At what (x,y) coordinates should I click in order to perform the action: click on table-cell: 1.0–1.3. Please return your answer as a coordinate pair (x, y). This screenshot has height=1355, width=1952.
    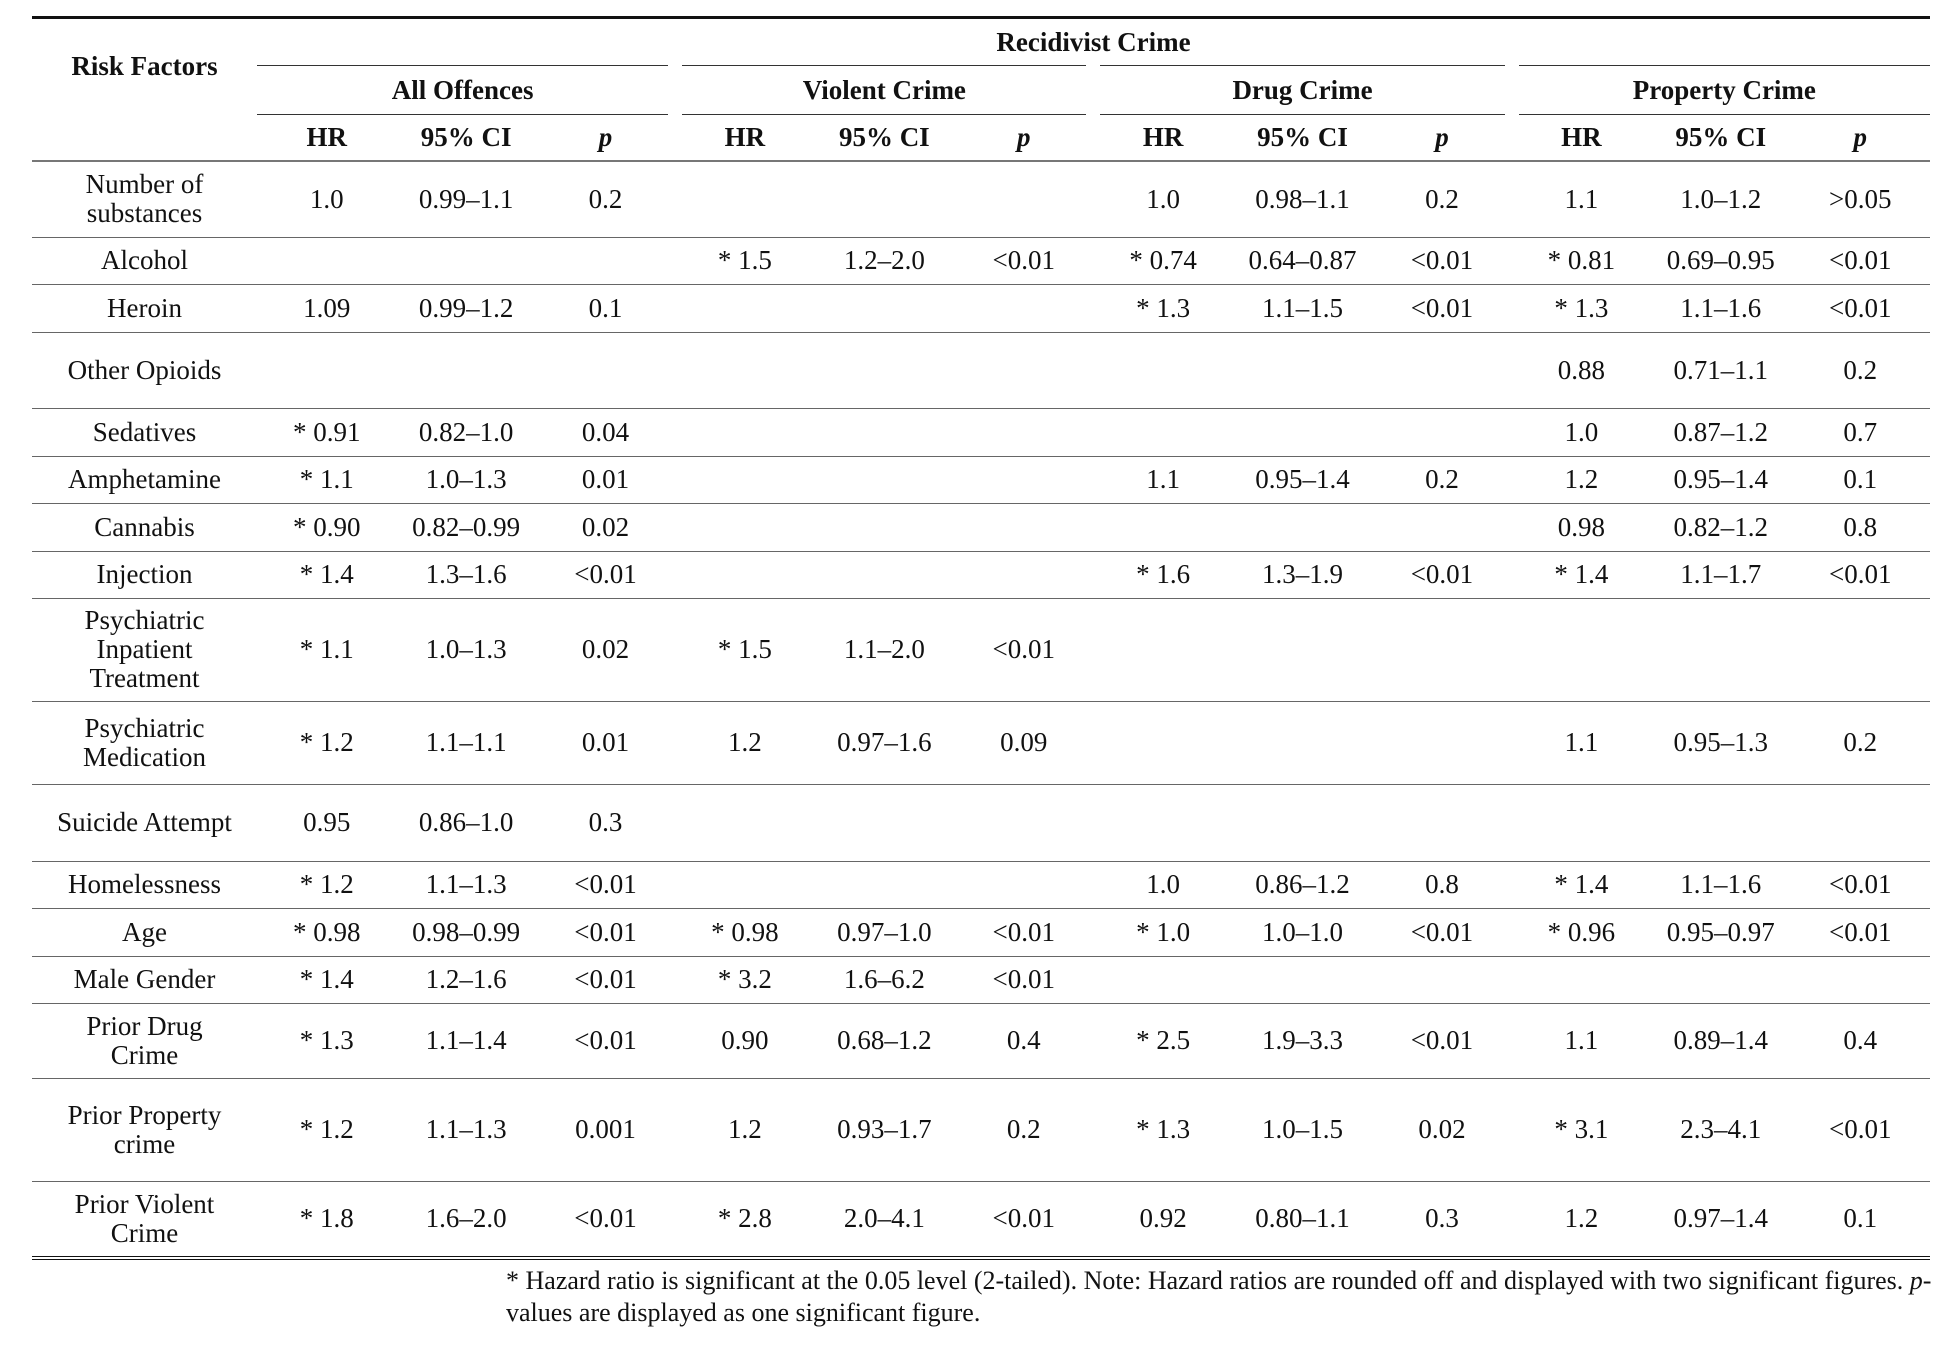
    Looking at the image, I should click on (466, 650).